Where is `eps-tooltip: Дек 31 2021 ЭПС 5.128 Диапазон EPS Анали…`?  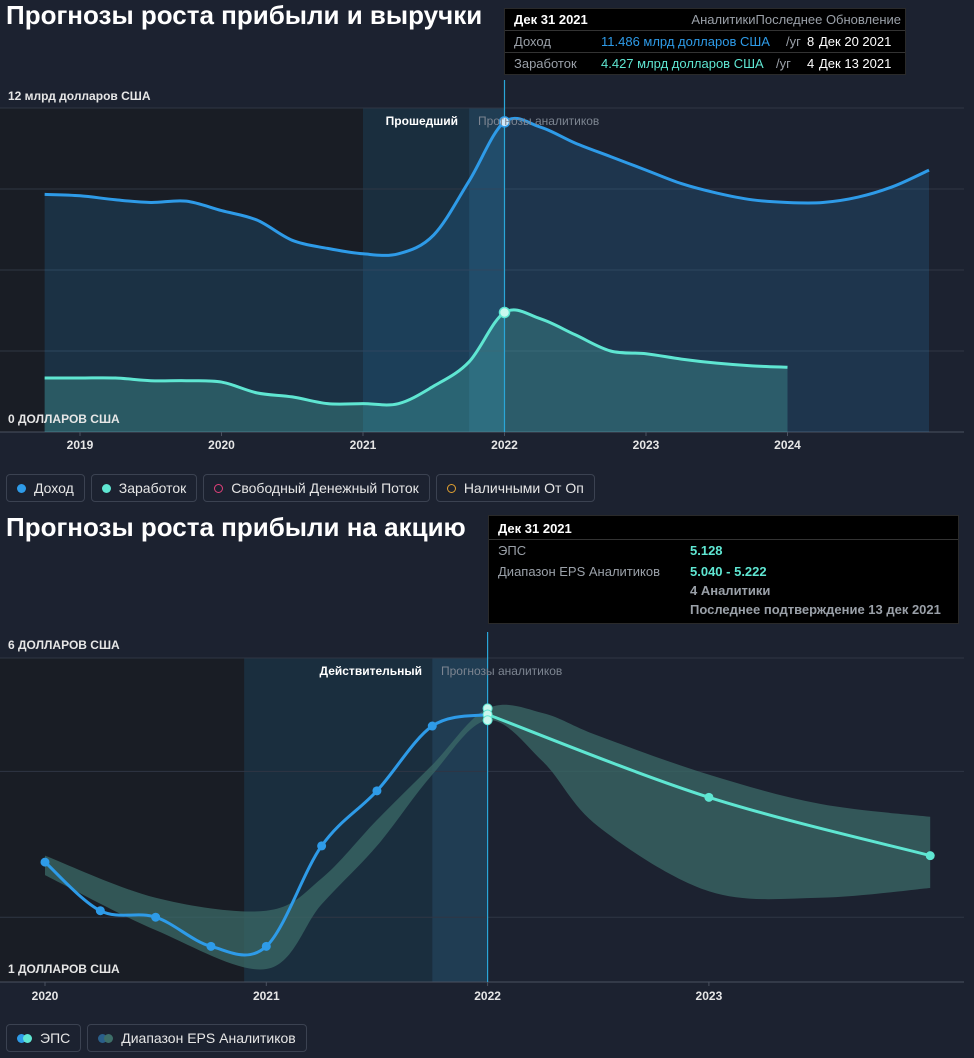 eps-tooltip: Дек 31 2021 ЭПС 5.128 Диапазон EPS Анали… is located at coordinates (723, 569).